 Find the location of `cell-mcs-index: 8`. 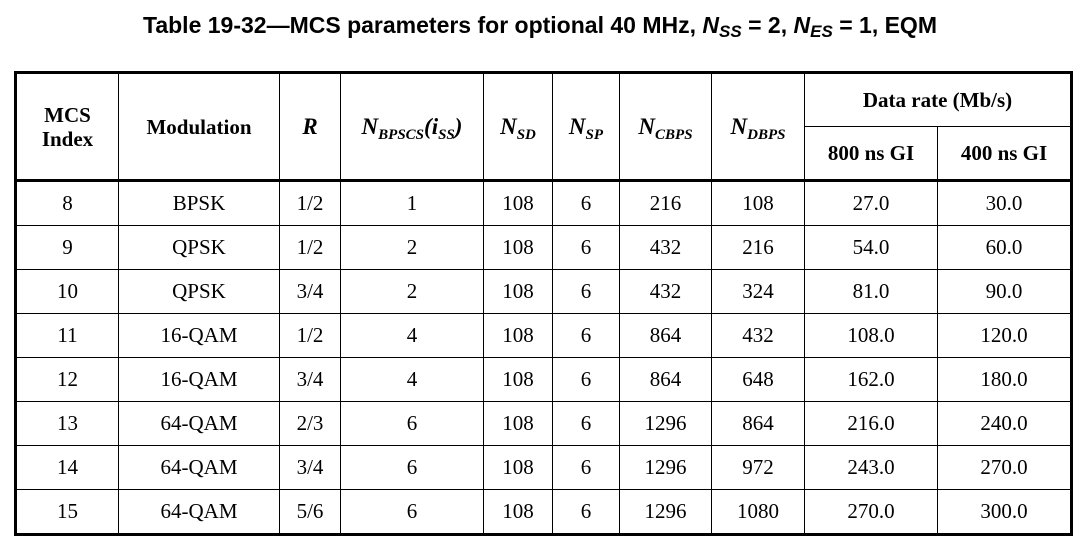

cell-mcs-index: 8 is located at coordinates (67, 203).